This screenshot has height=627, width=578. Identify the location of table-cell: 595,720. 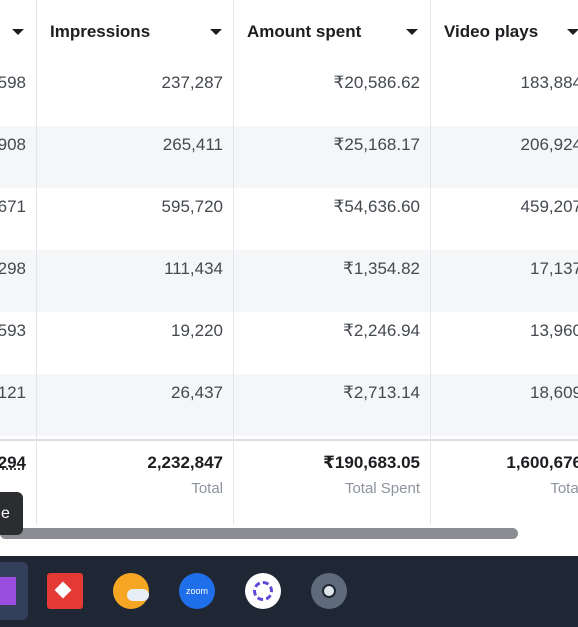
(192, 206).